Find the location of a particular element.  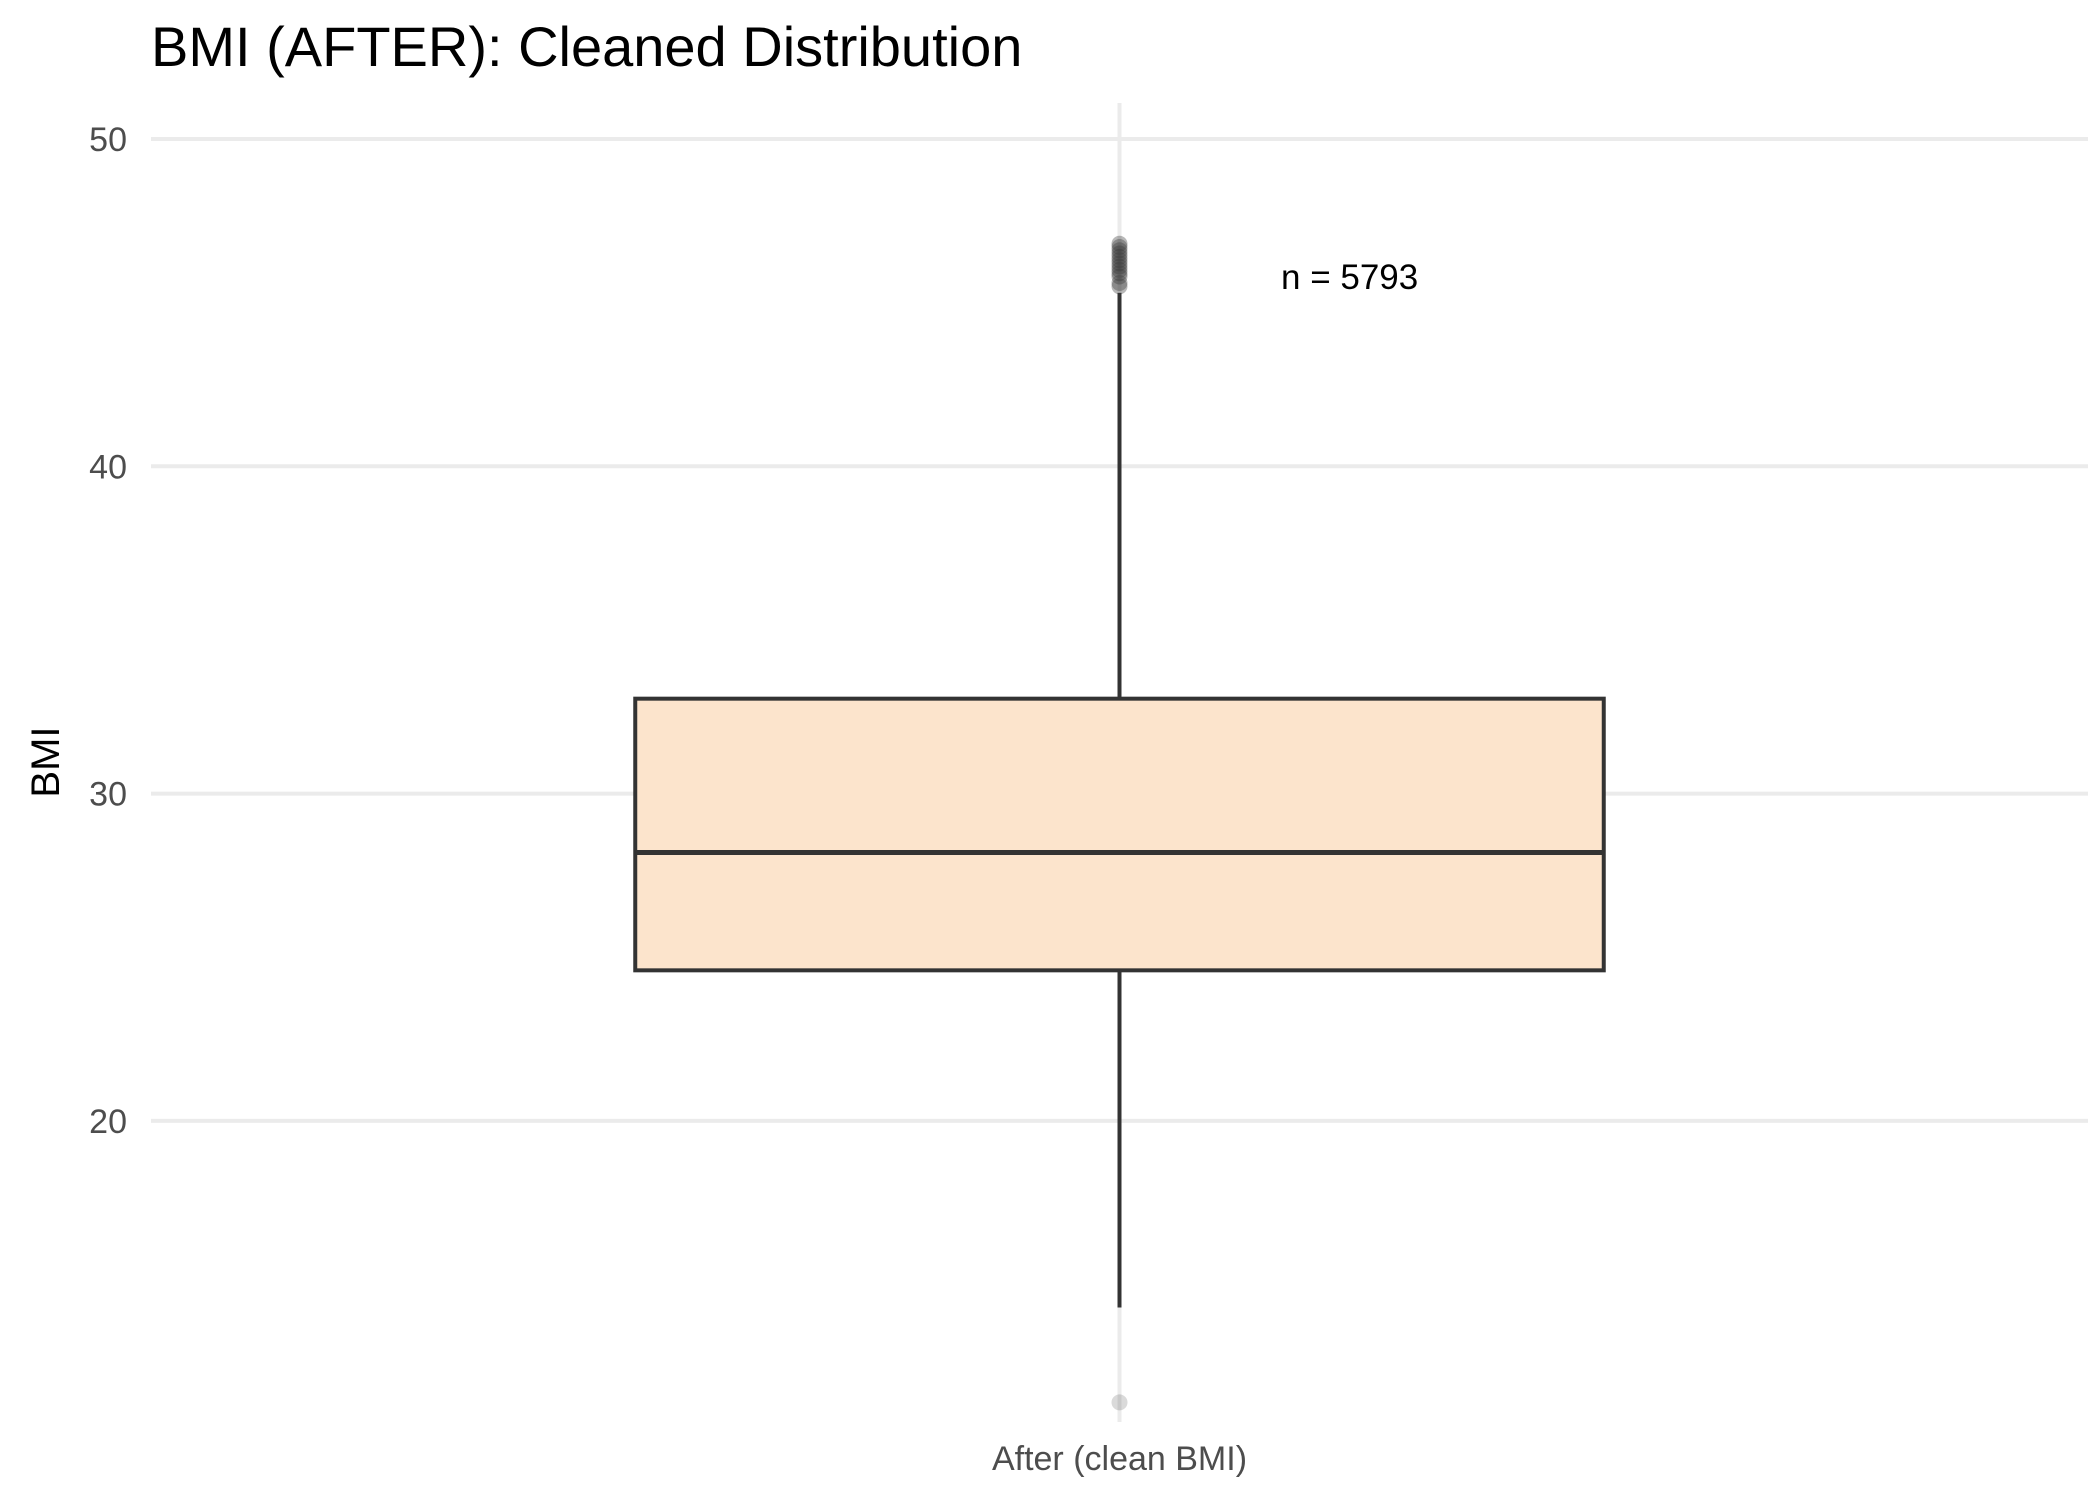

chart-title: BMI (AFTER): Cleaned Distribution is located at coordinates (586, 46).